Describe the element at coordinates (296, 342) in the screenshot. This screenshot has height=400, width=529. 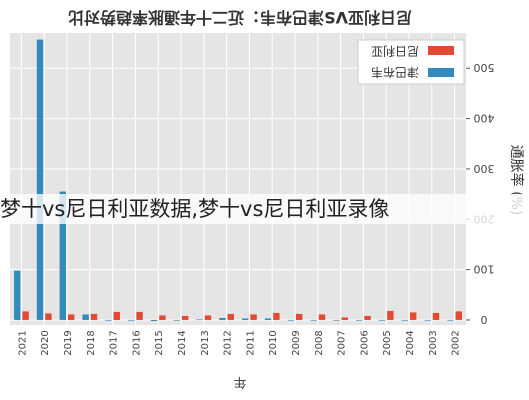
I see `x-tick-label: 2009` at that location.